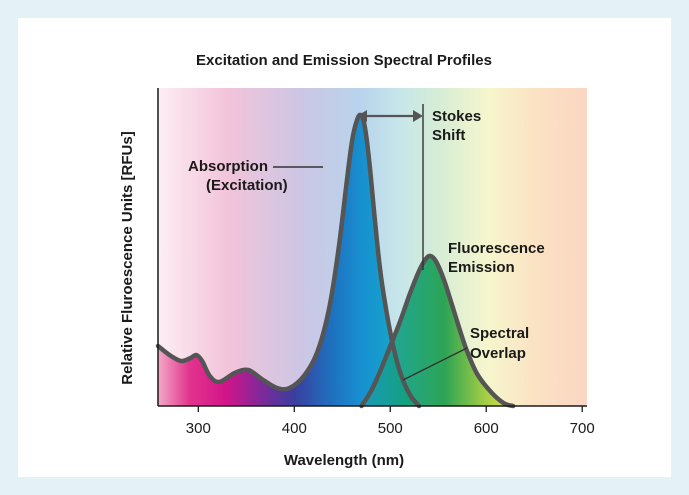  Describe the element at coordinates (228, 166) in the screenshot. I see `absorption-label-line1: Absorption` at that location.